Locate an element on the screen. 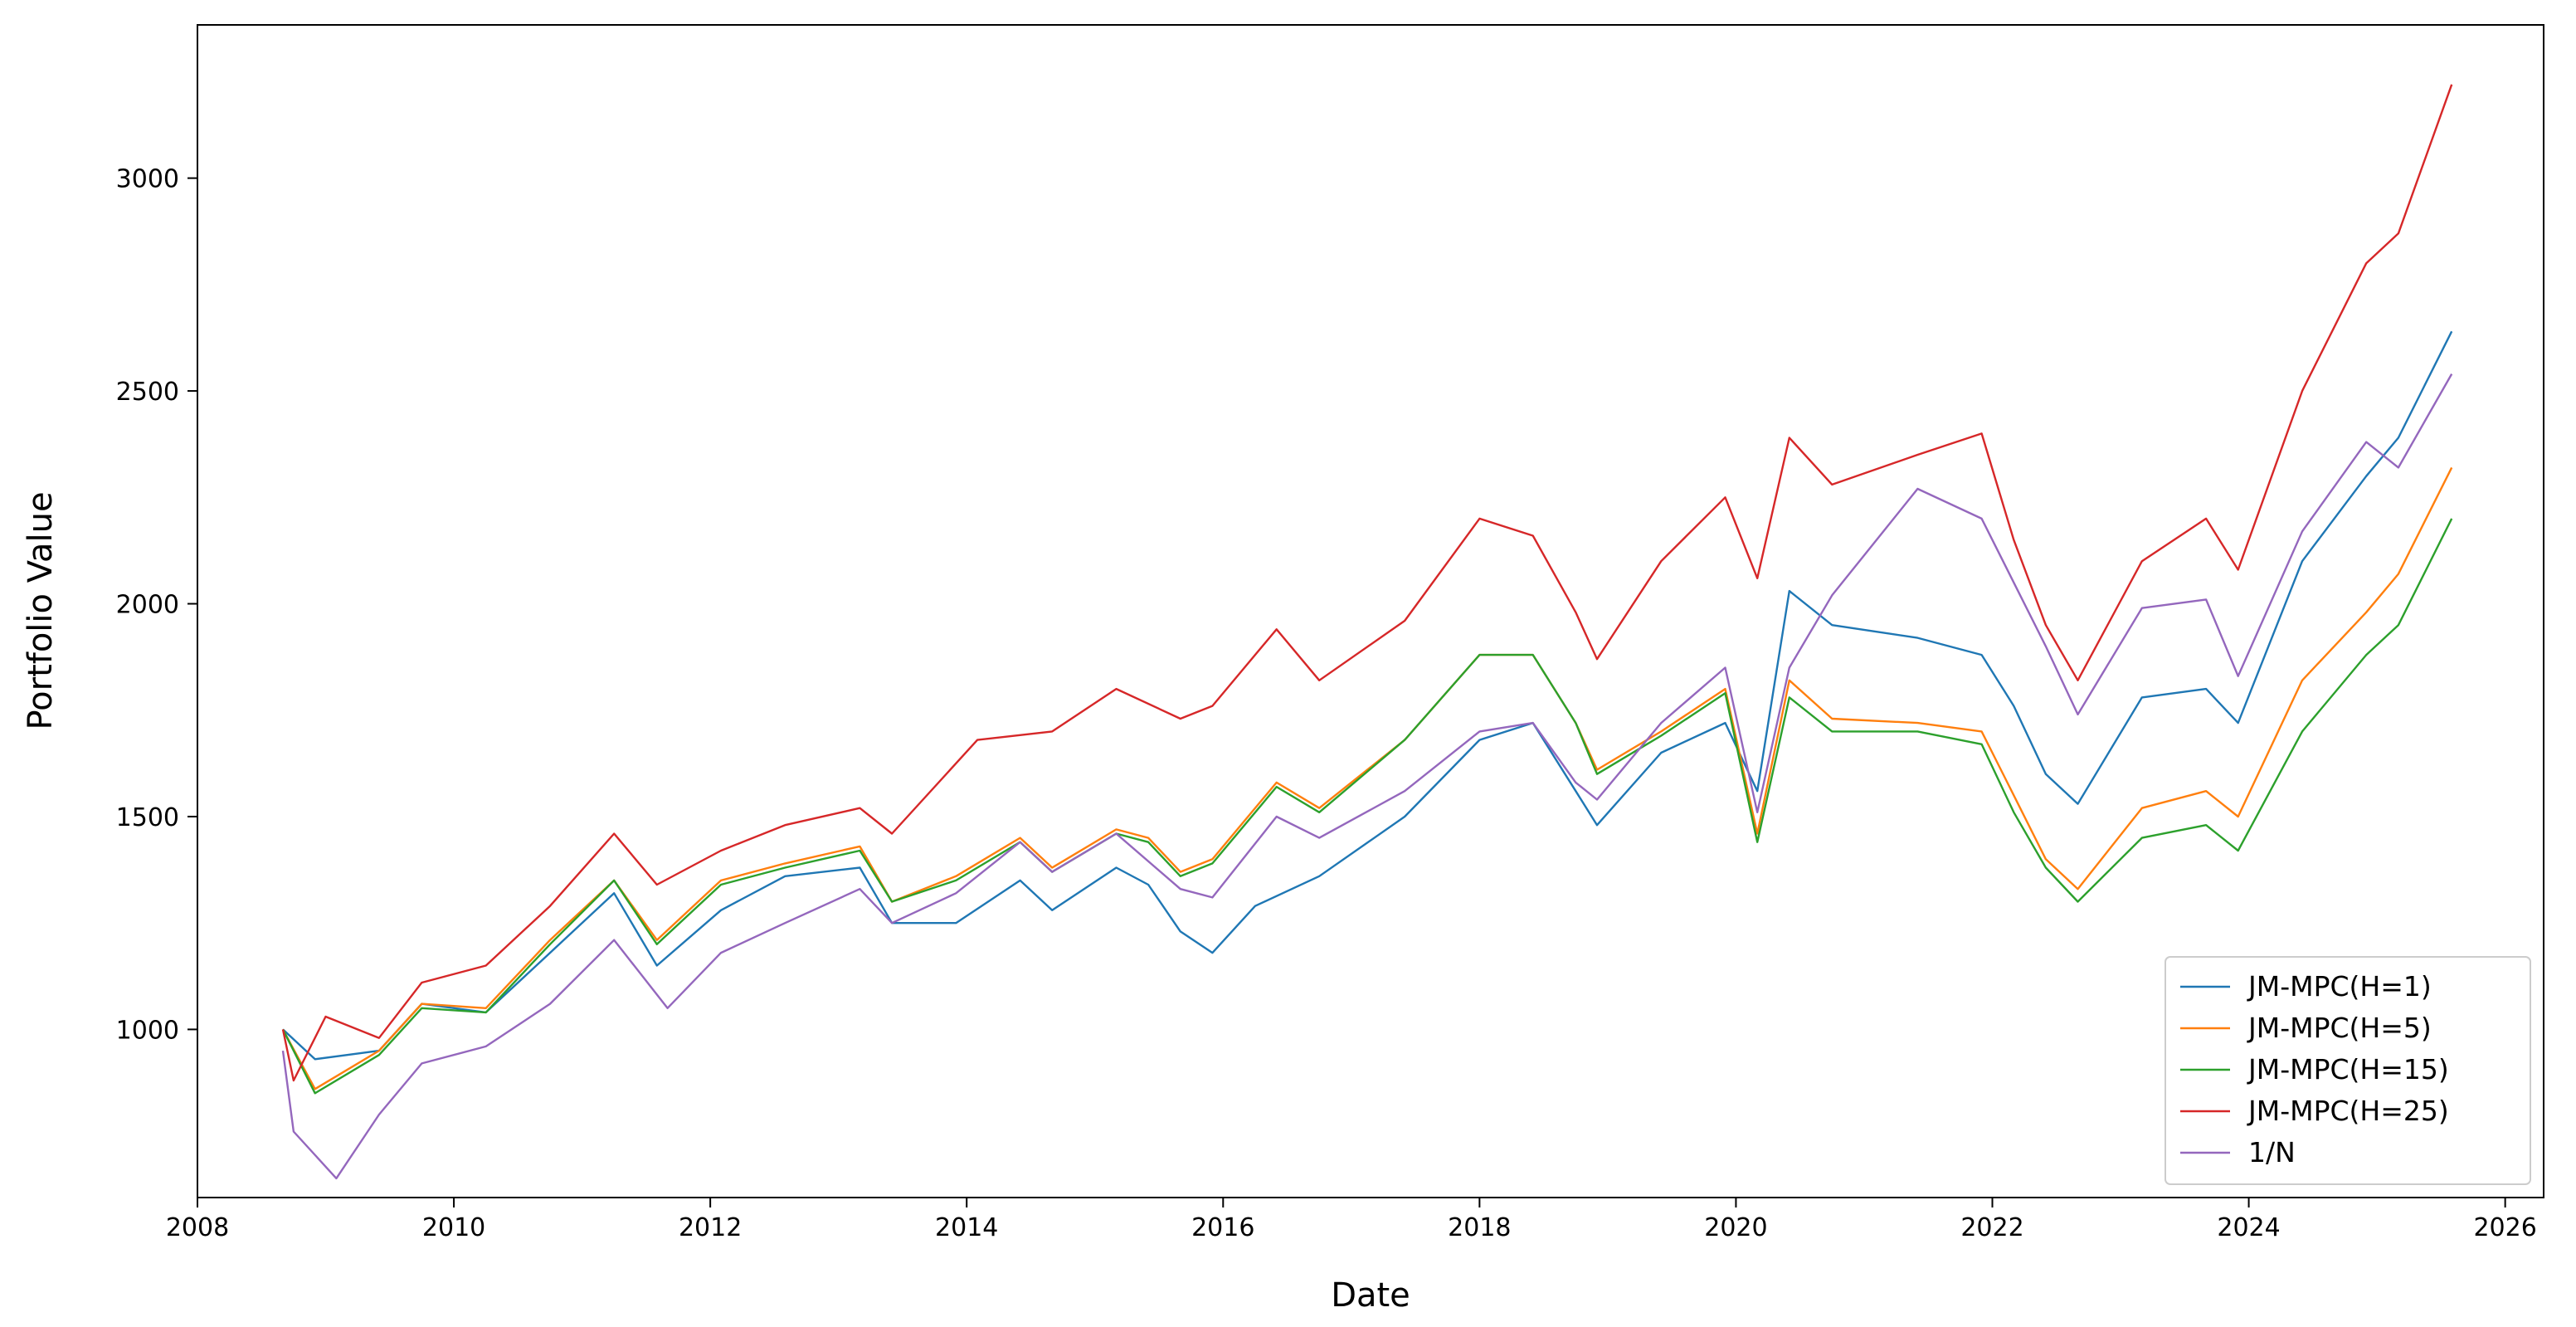  y-axis-label: Portfolio Value is located at coordinates (41, 610).